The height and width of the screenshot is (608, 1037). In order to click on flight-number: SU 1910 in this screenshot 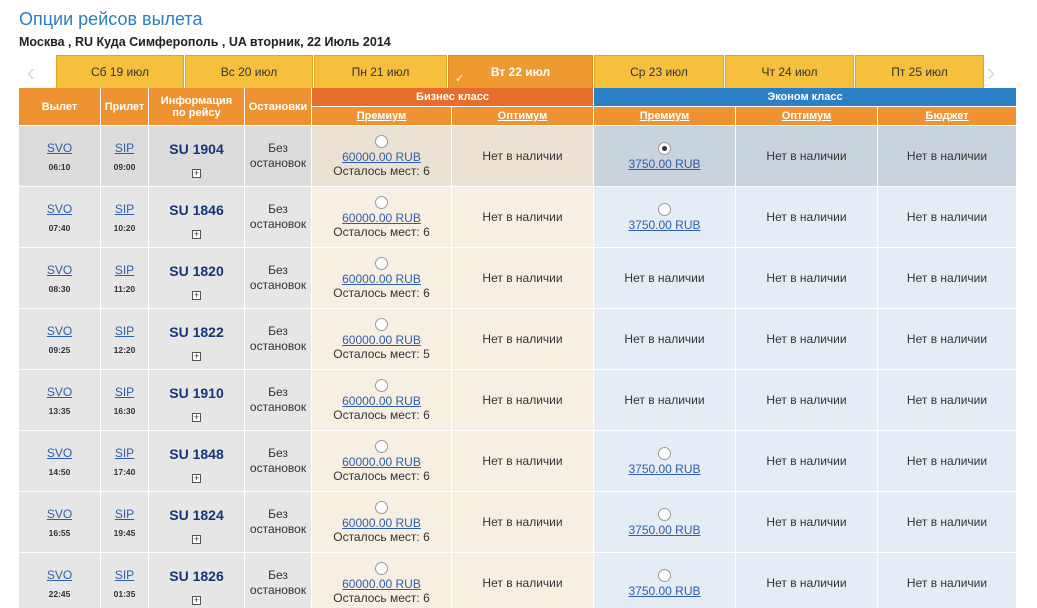, I will do `click(196, 393)`.